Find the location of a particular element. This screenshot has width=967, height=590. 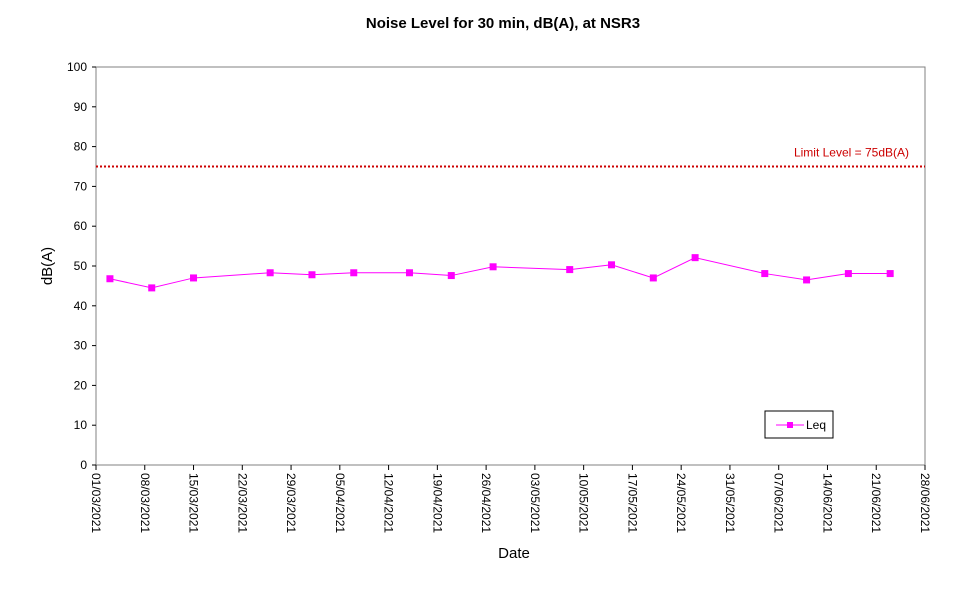

legend: Leq is located at coordinates (799, 424).